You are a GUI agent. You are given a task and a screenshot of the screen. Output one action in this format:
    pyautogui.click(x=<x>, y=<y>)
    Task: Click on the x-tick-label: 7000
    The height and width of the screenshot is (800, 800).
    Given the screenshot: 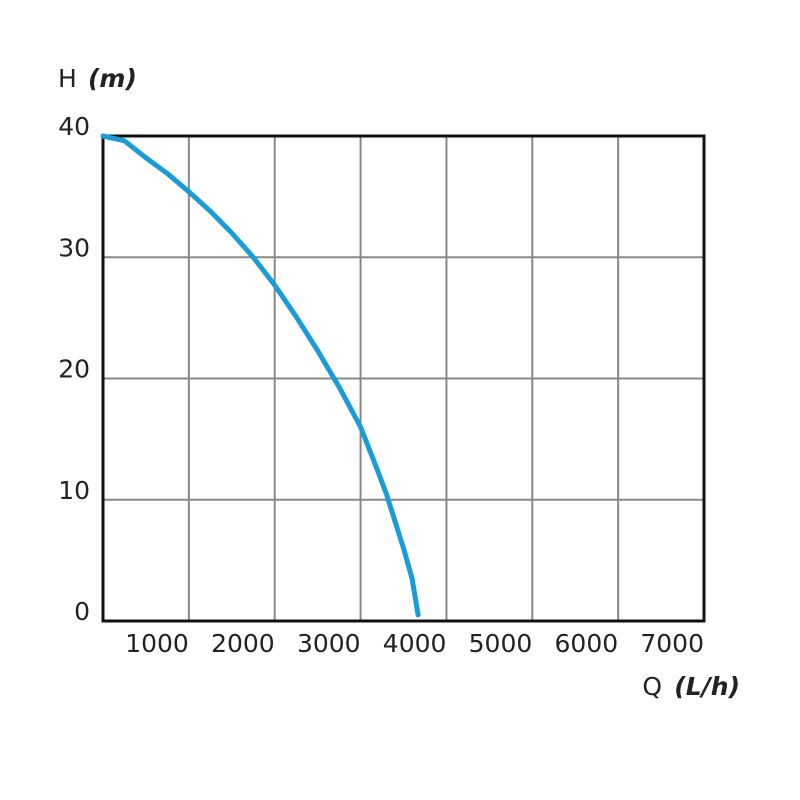 What is the action you would take?
    pyautogui.click(x=672, y=643)
    